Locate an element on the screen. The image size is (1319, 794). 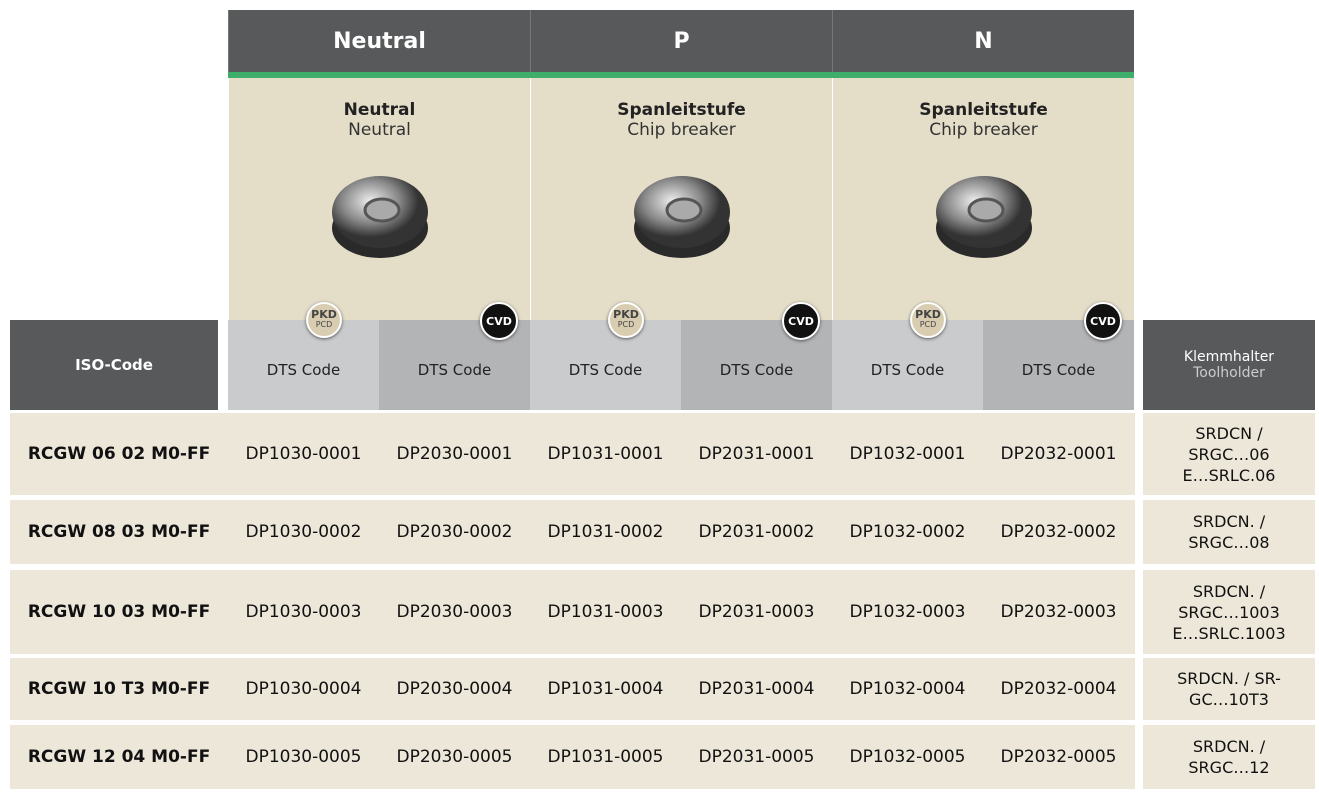
toolholder-line: SRGC…08 is located at coordinates (1229, 542).